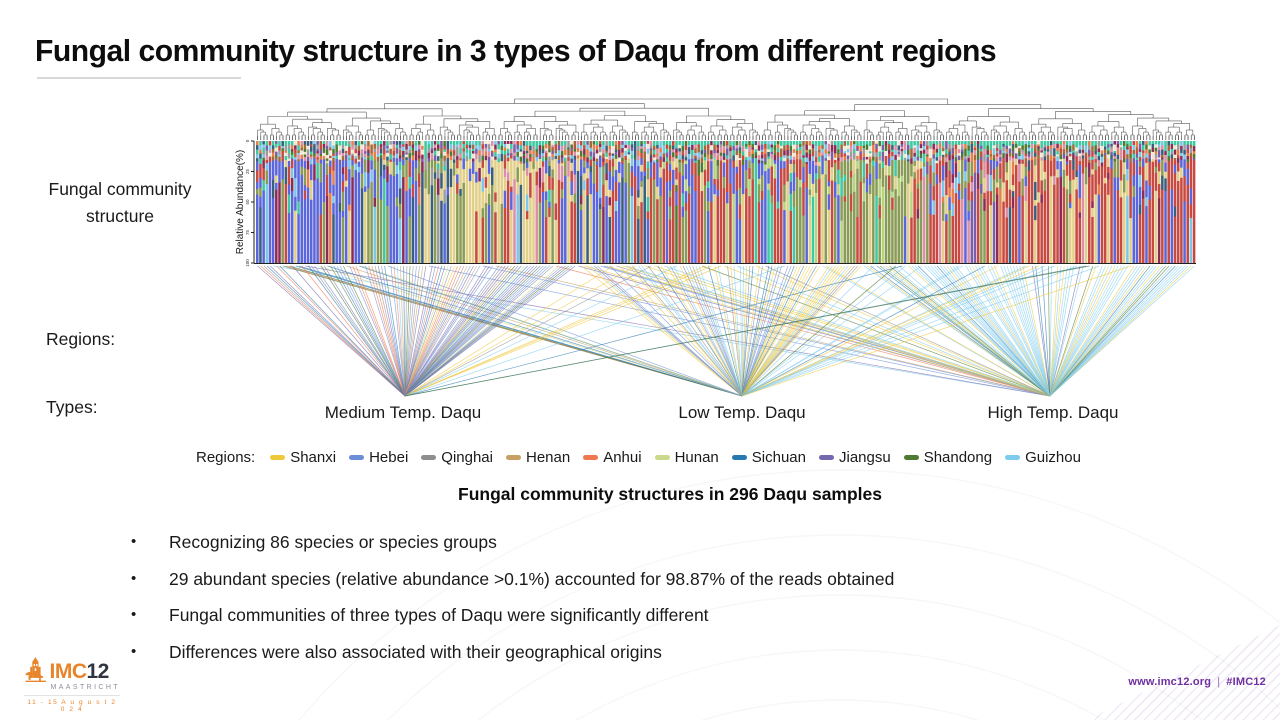 The width and height of the screenshot is (1280, 720). I want to click on type-label-high-temp-daqu: High Temp. Daqu, so click(1053, 412).